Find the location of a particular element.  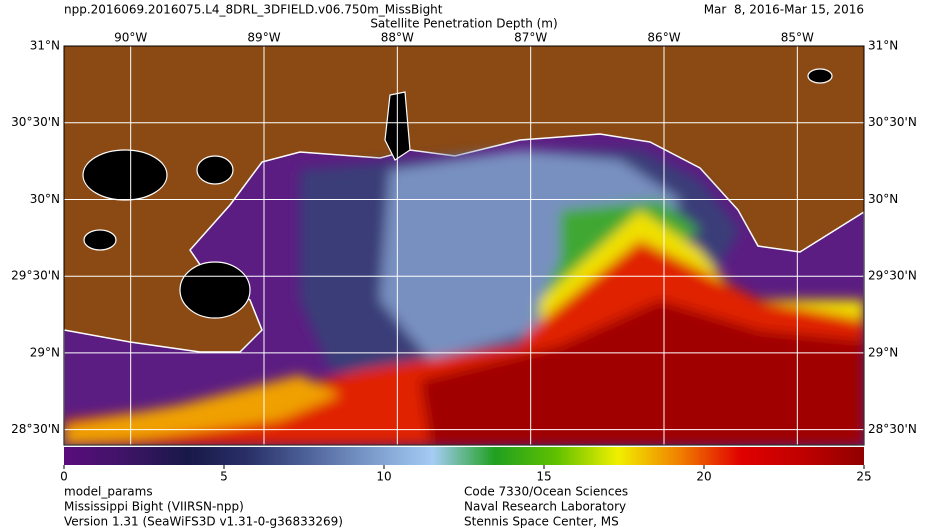

footer-left: model_params is located at coordinates (108, 492).